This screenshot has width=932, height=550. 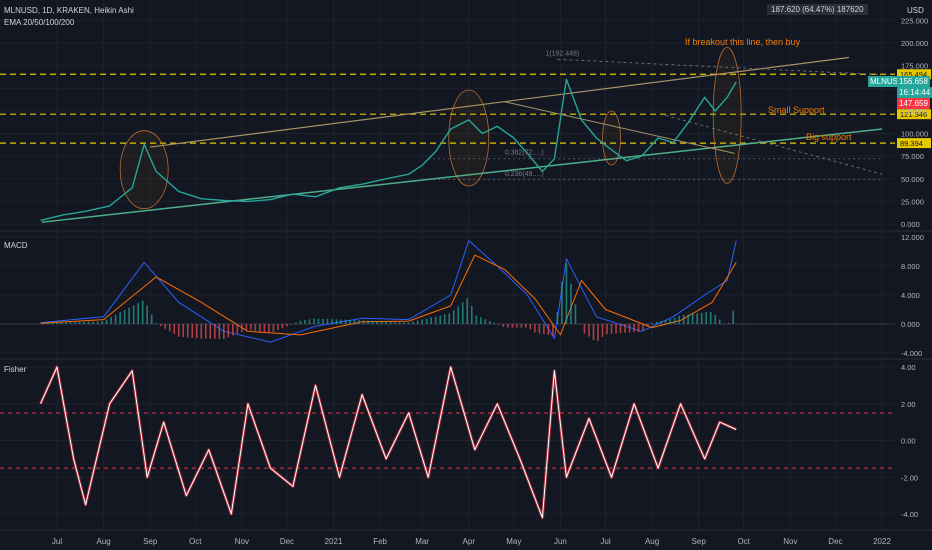 I want to click on x-tick-label: Jun, so click(x=560, y=541).